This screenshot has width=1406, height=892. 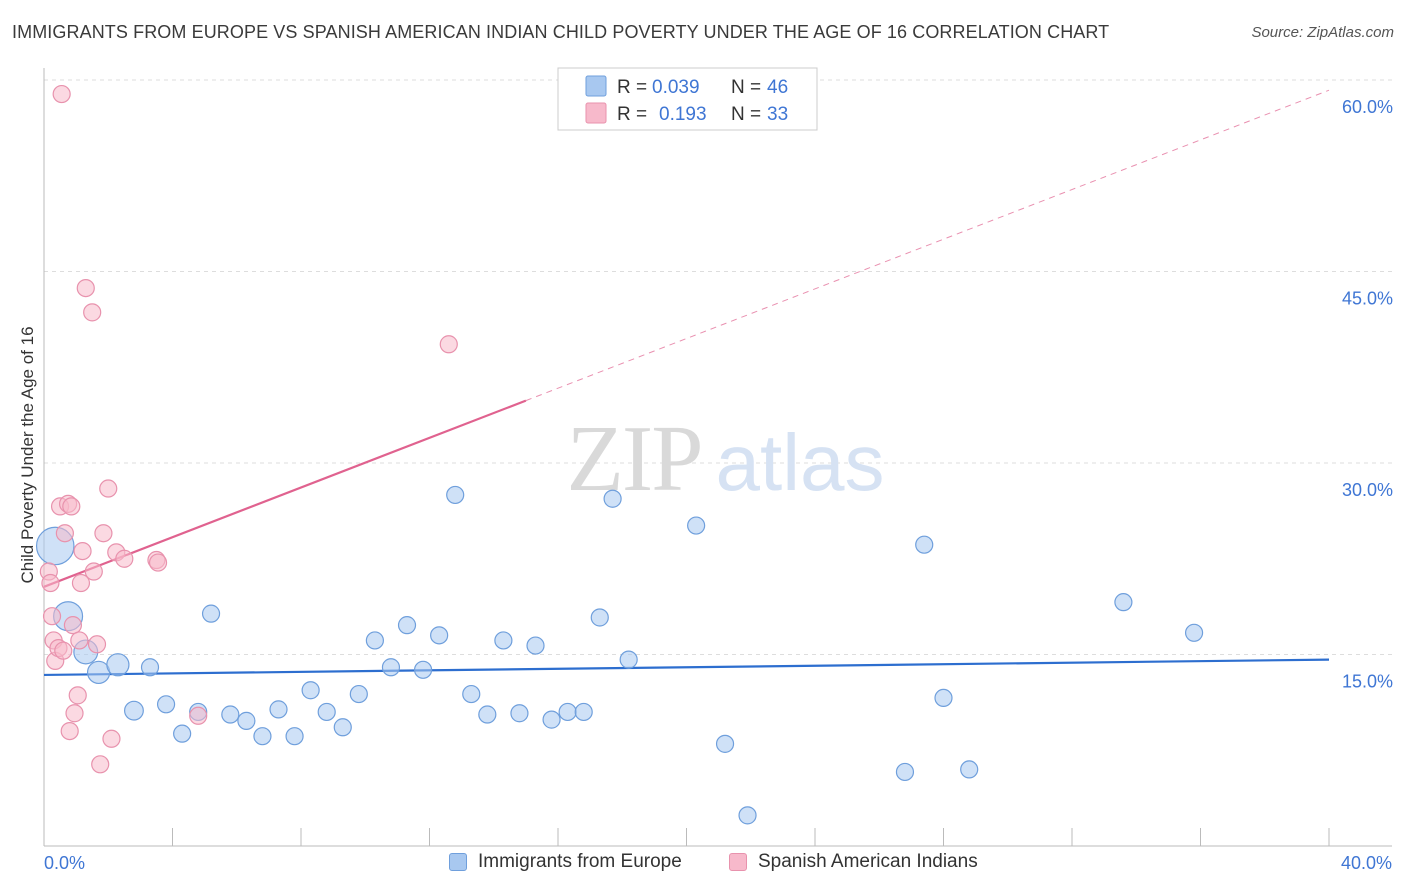 I want to click on legend-r-value: 0.193, so click(x=683, y=114).